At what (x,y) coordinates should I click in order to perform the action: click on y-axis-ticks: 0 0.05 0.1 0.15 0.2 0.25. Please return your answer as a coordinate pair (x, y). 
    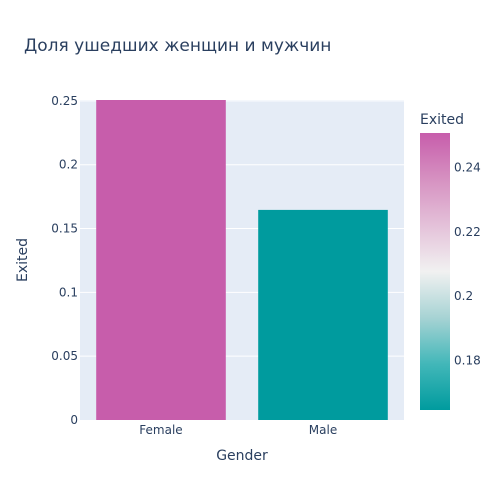
    Looking at the image, I should click on (64, 260).